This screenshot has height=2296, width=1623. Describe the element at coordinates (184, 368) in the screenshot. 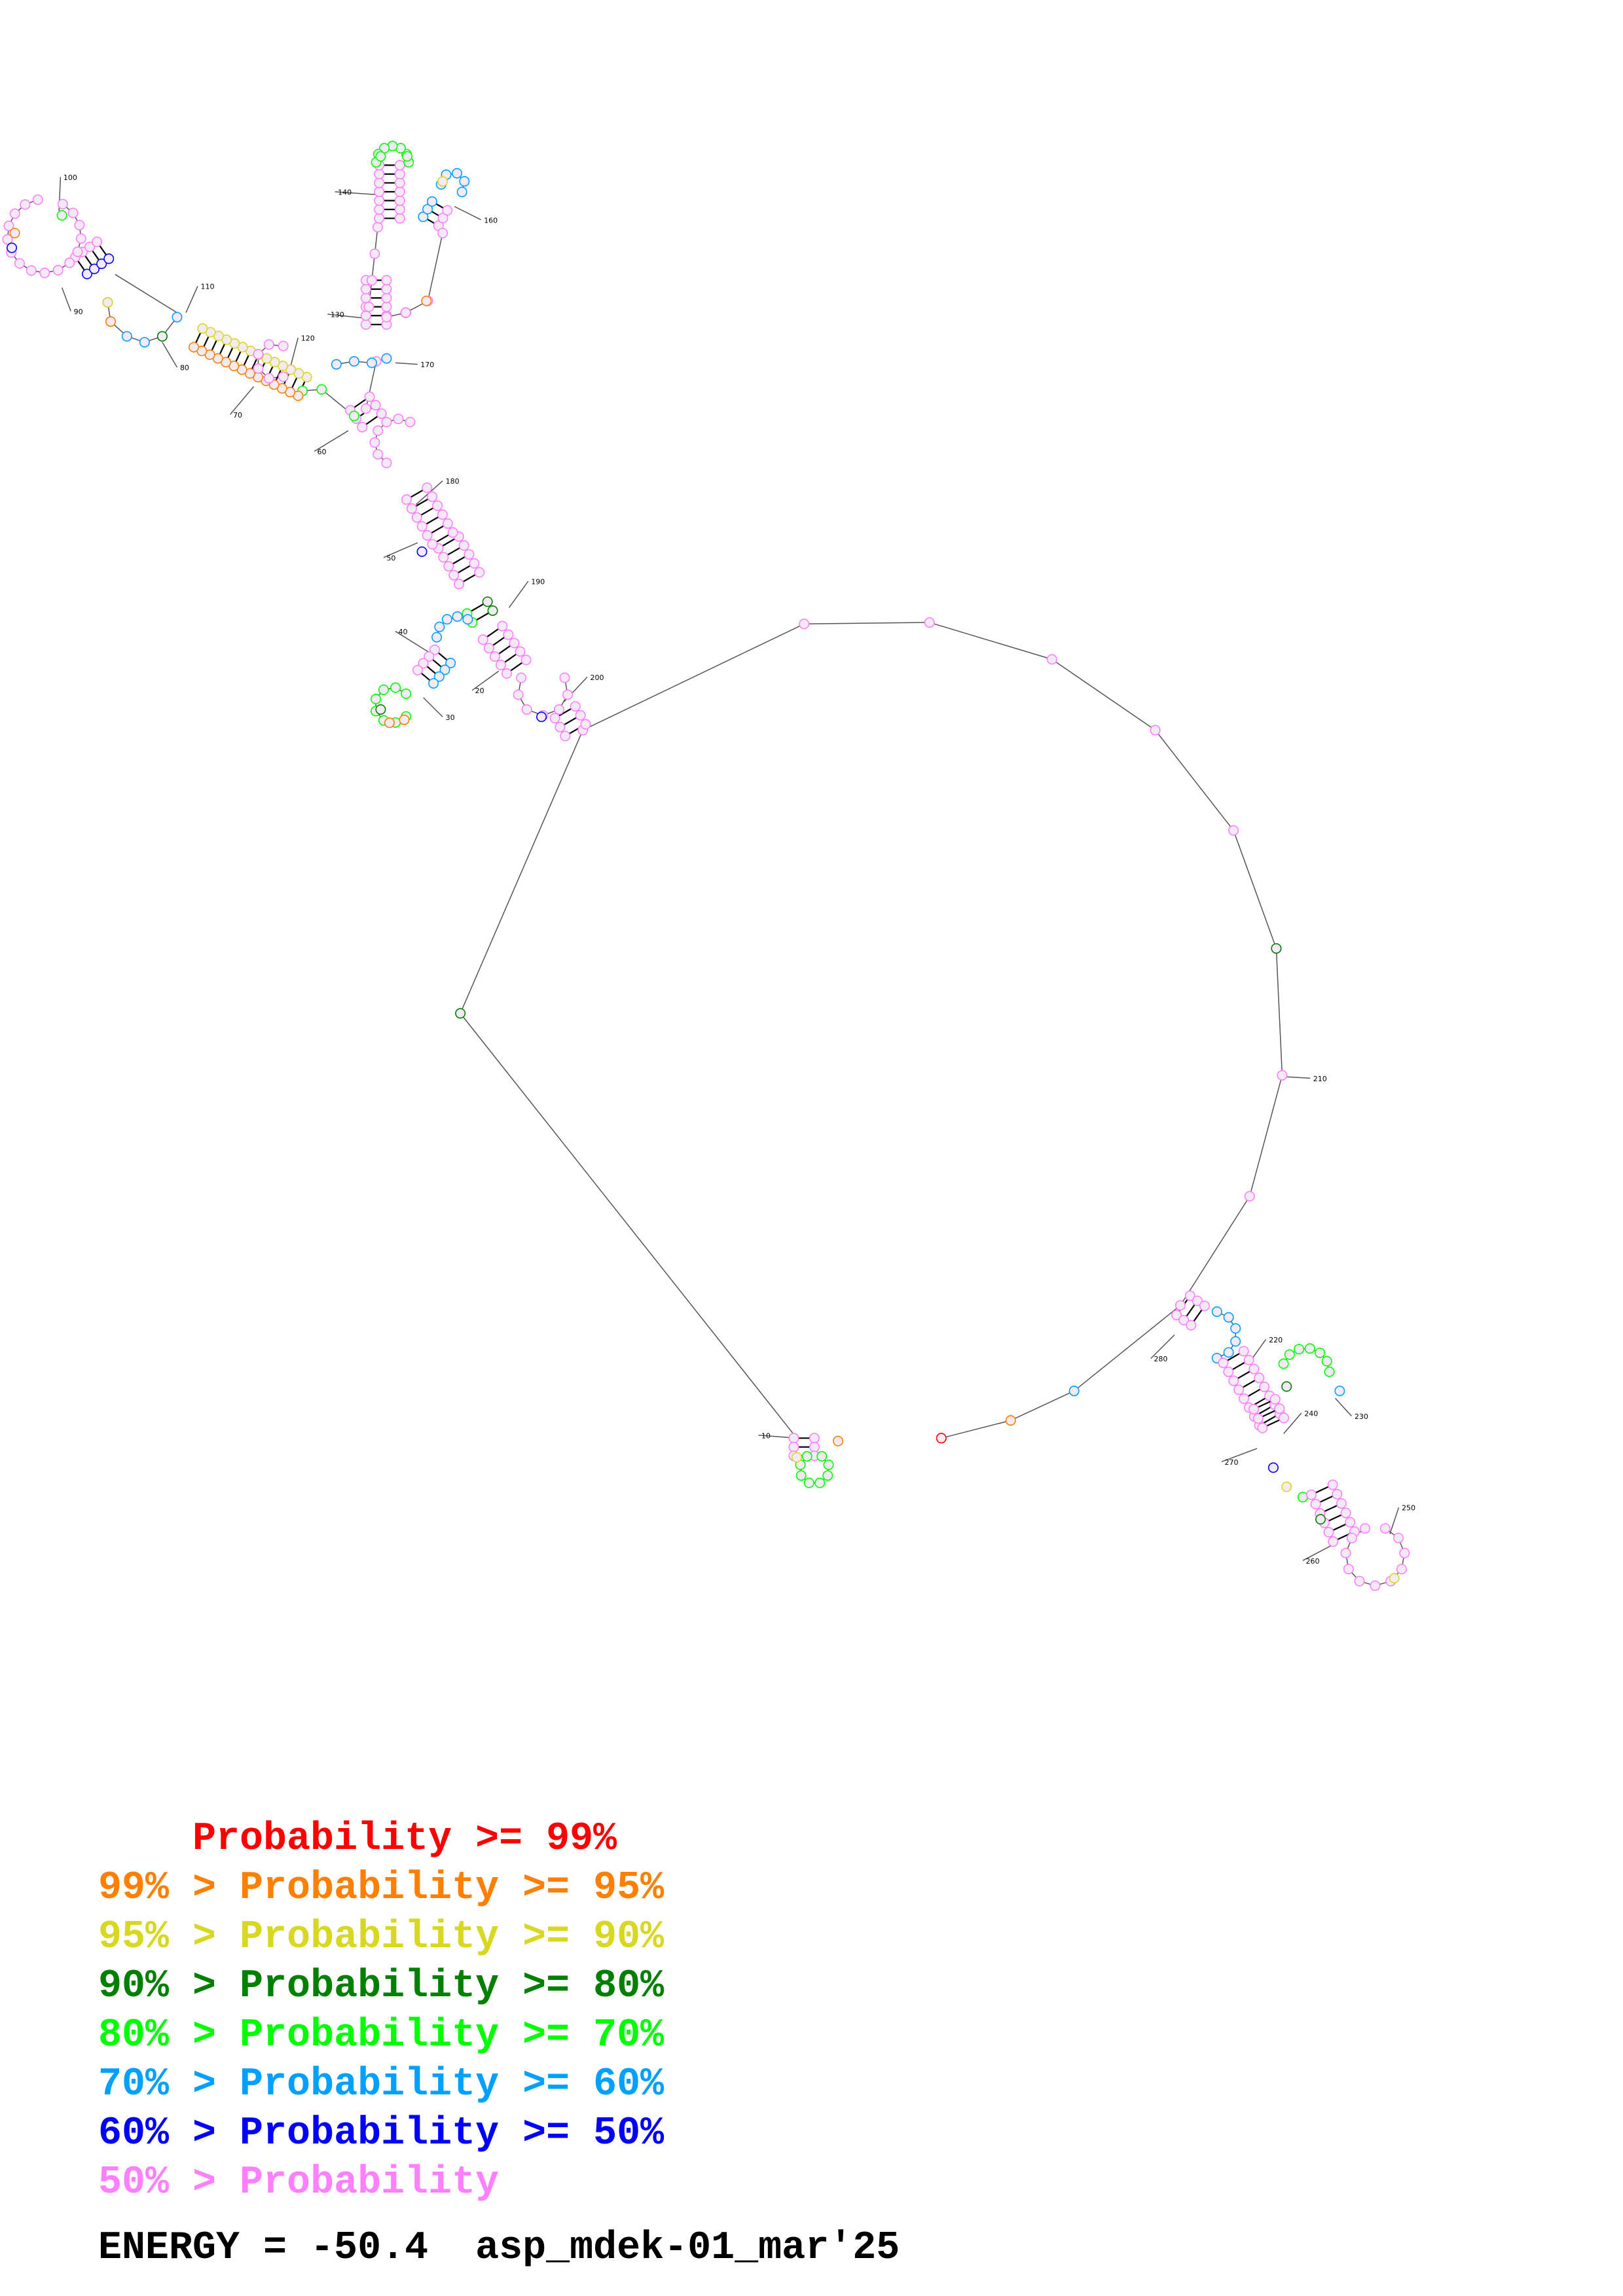

I see `position-label: 80` at that location.